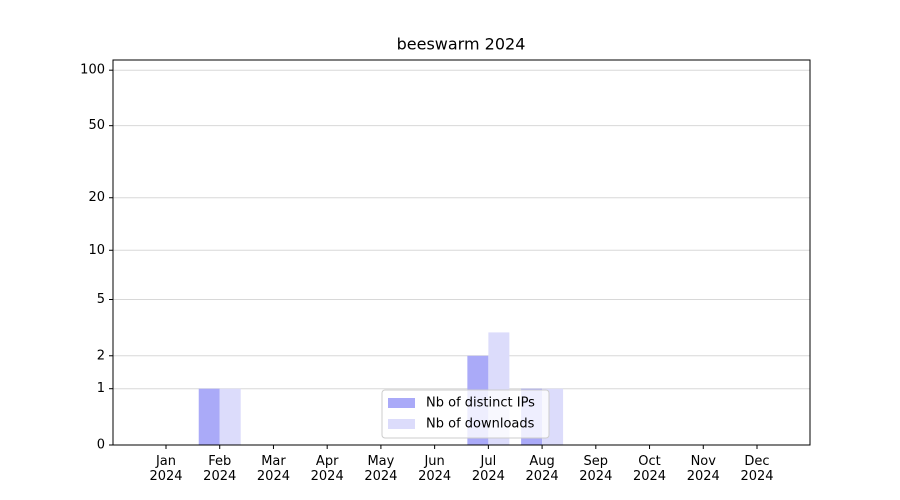  What do you see at coordinates (327, 469) in the screenshot?
I see `x-tick-label: Apr 2024` at bounding box center [327, 469].